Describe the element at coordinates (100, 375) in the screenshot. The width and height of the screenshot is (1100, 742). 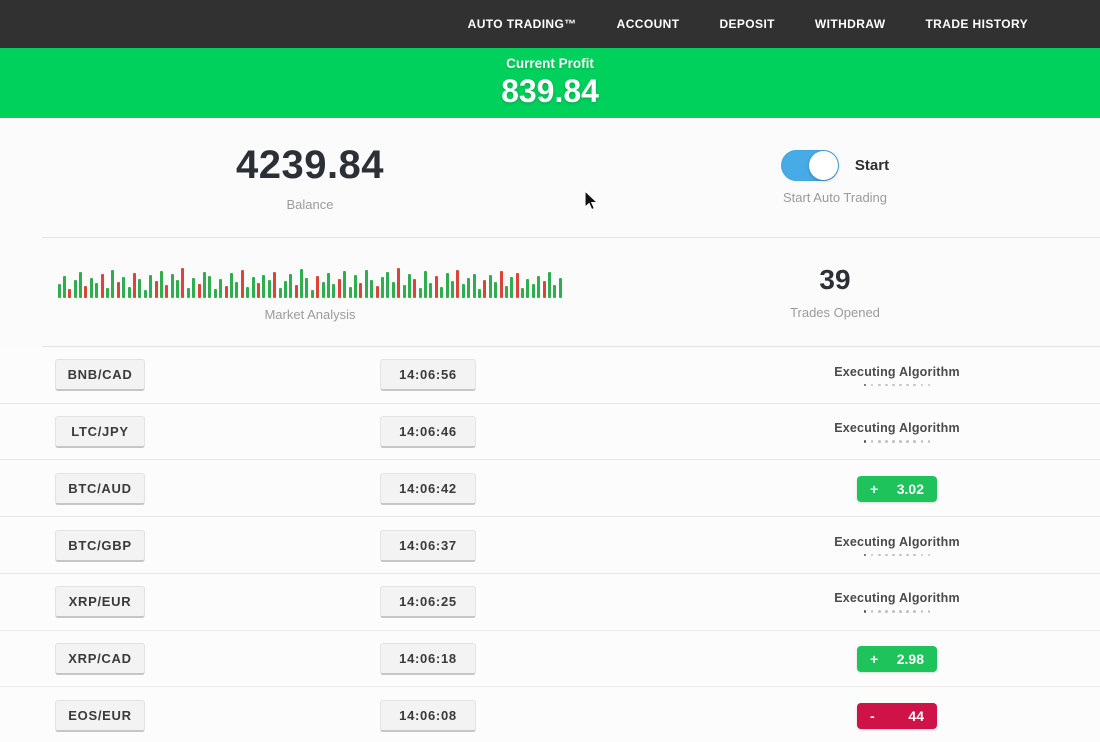
I see `pair-chip: BNB/CAD` at that location.